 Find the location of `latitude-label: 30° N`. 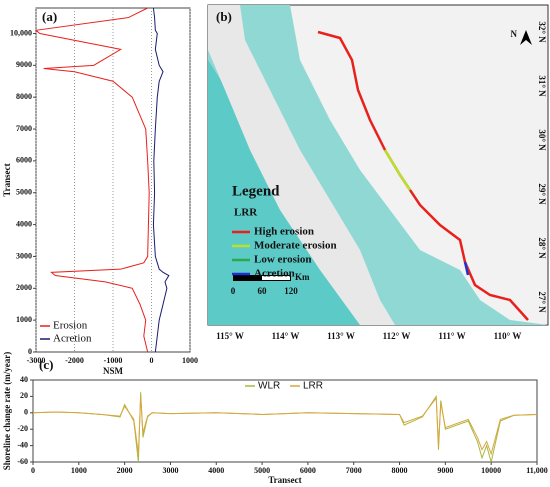

latitude-label: 30° N is located at coordinates (542, 140).